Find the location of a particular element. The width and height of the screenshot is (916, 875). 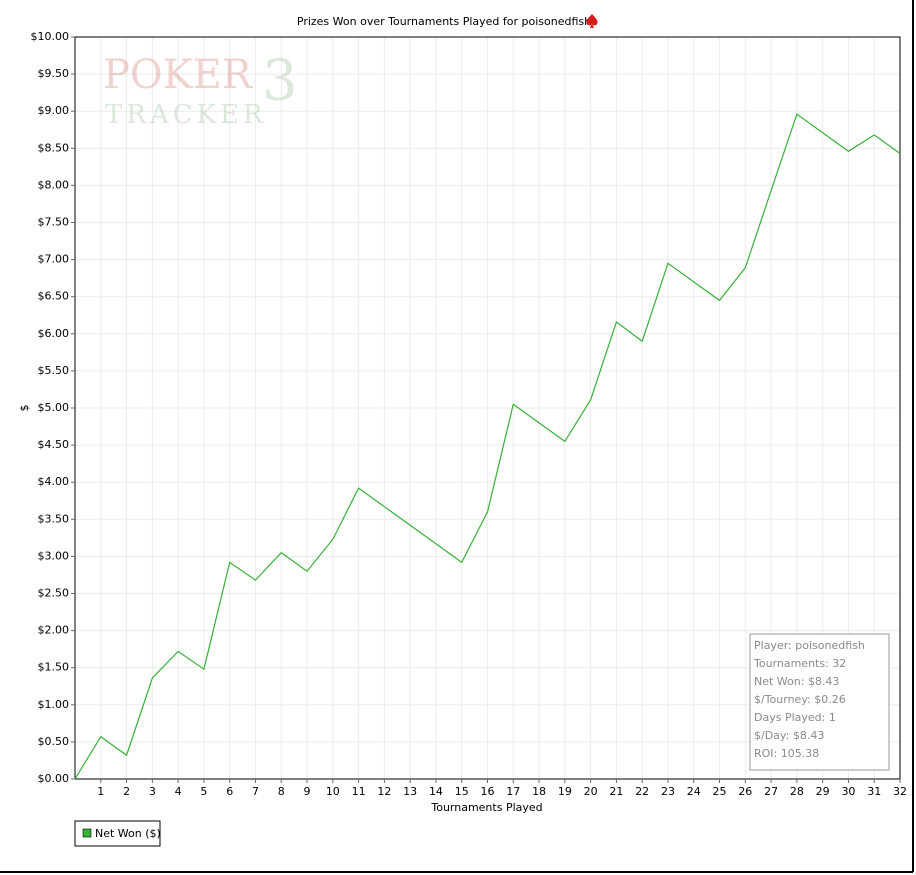

x-tick-label: 12 is located at coordinates (384, 791).